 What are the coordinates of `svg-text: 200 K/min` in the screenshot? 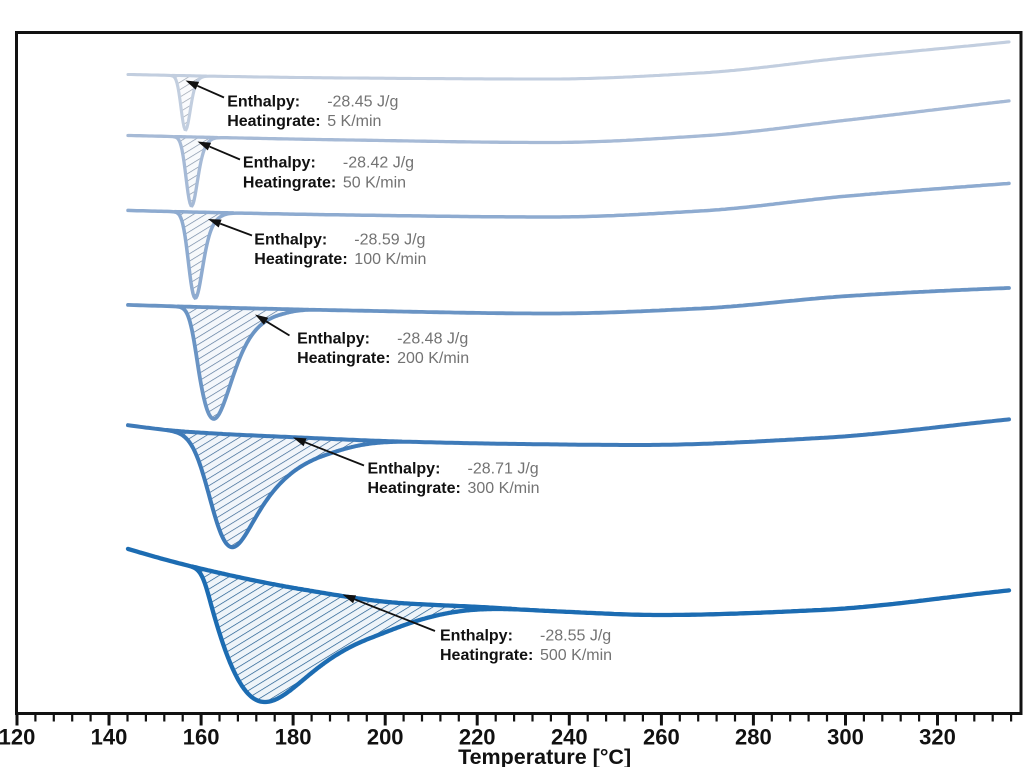 It's located at (433, 358).